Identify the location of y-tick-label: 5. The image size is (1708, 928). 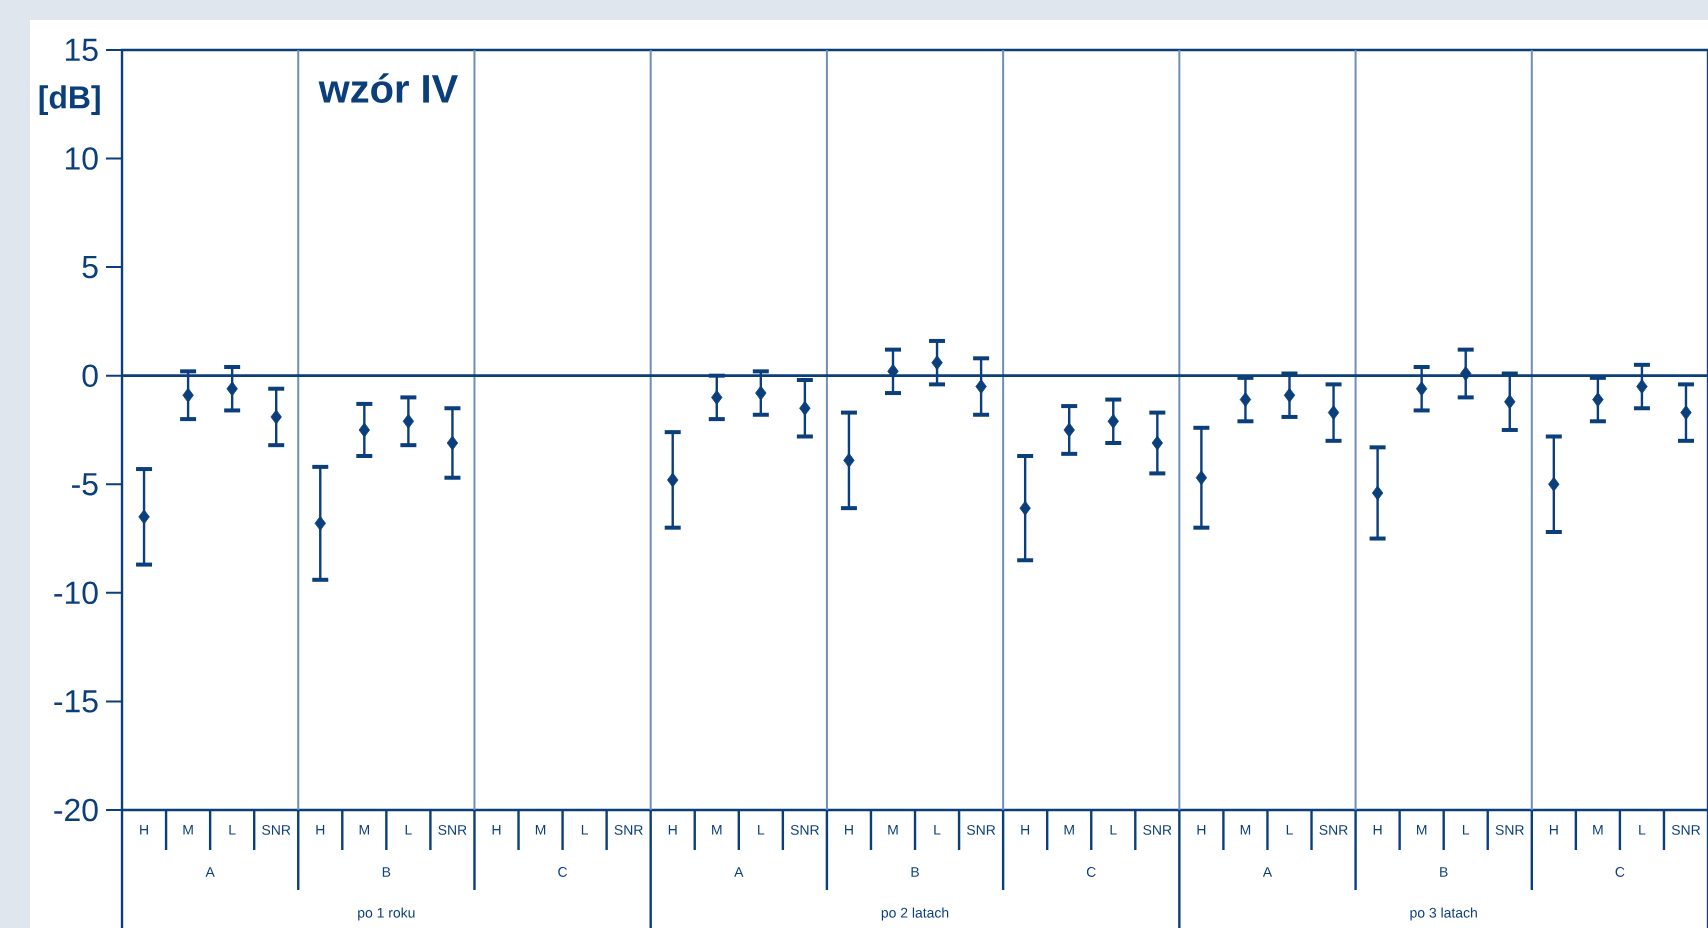
(90, 267).